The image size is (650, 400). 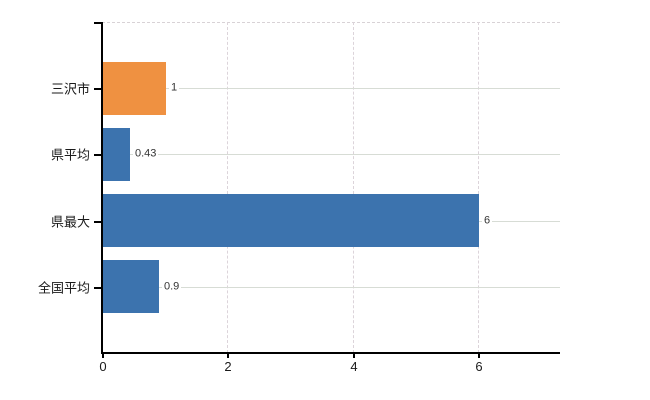 What do you see at coordinates (70, 222) in the screenshot?
I see `category-label-2: 県最大` at bounding box center [70, 222].